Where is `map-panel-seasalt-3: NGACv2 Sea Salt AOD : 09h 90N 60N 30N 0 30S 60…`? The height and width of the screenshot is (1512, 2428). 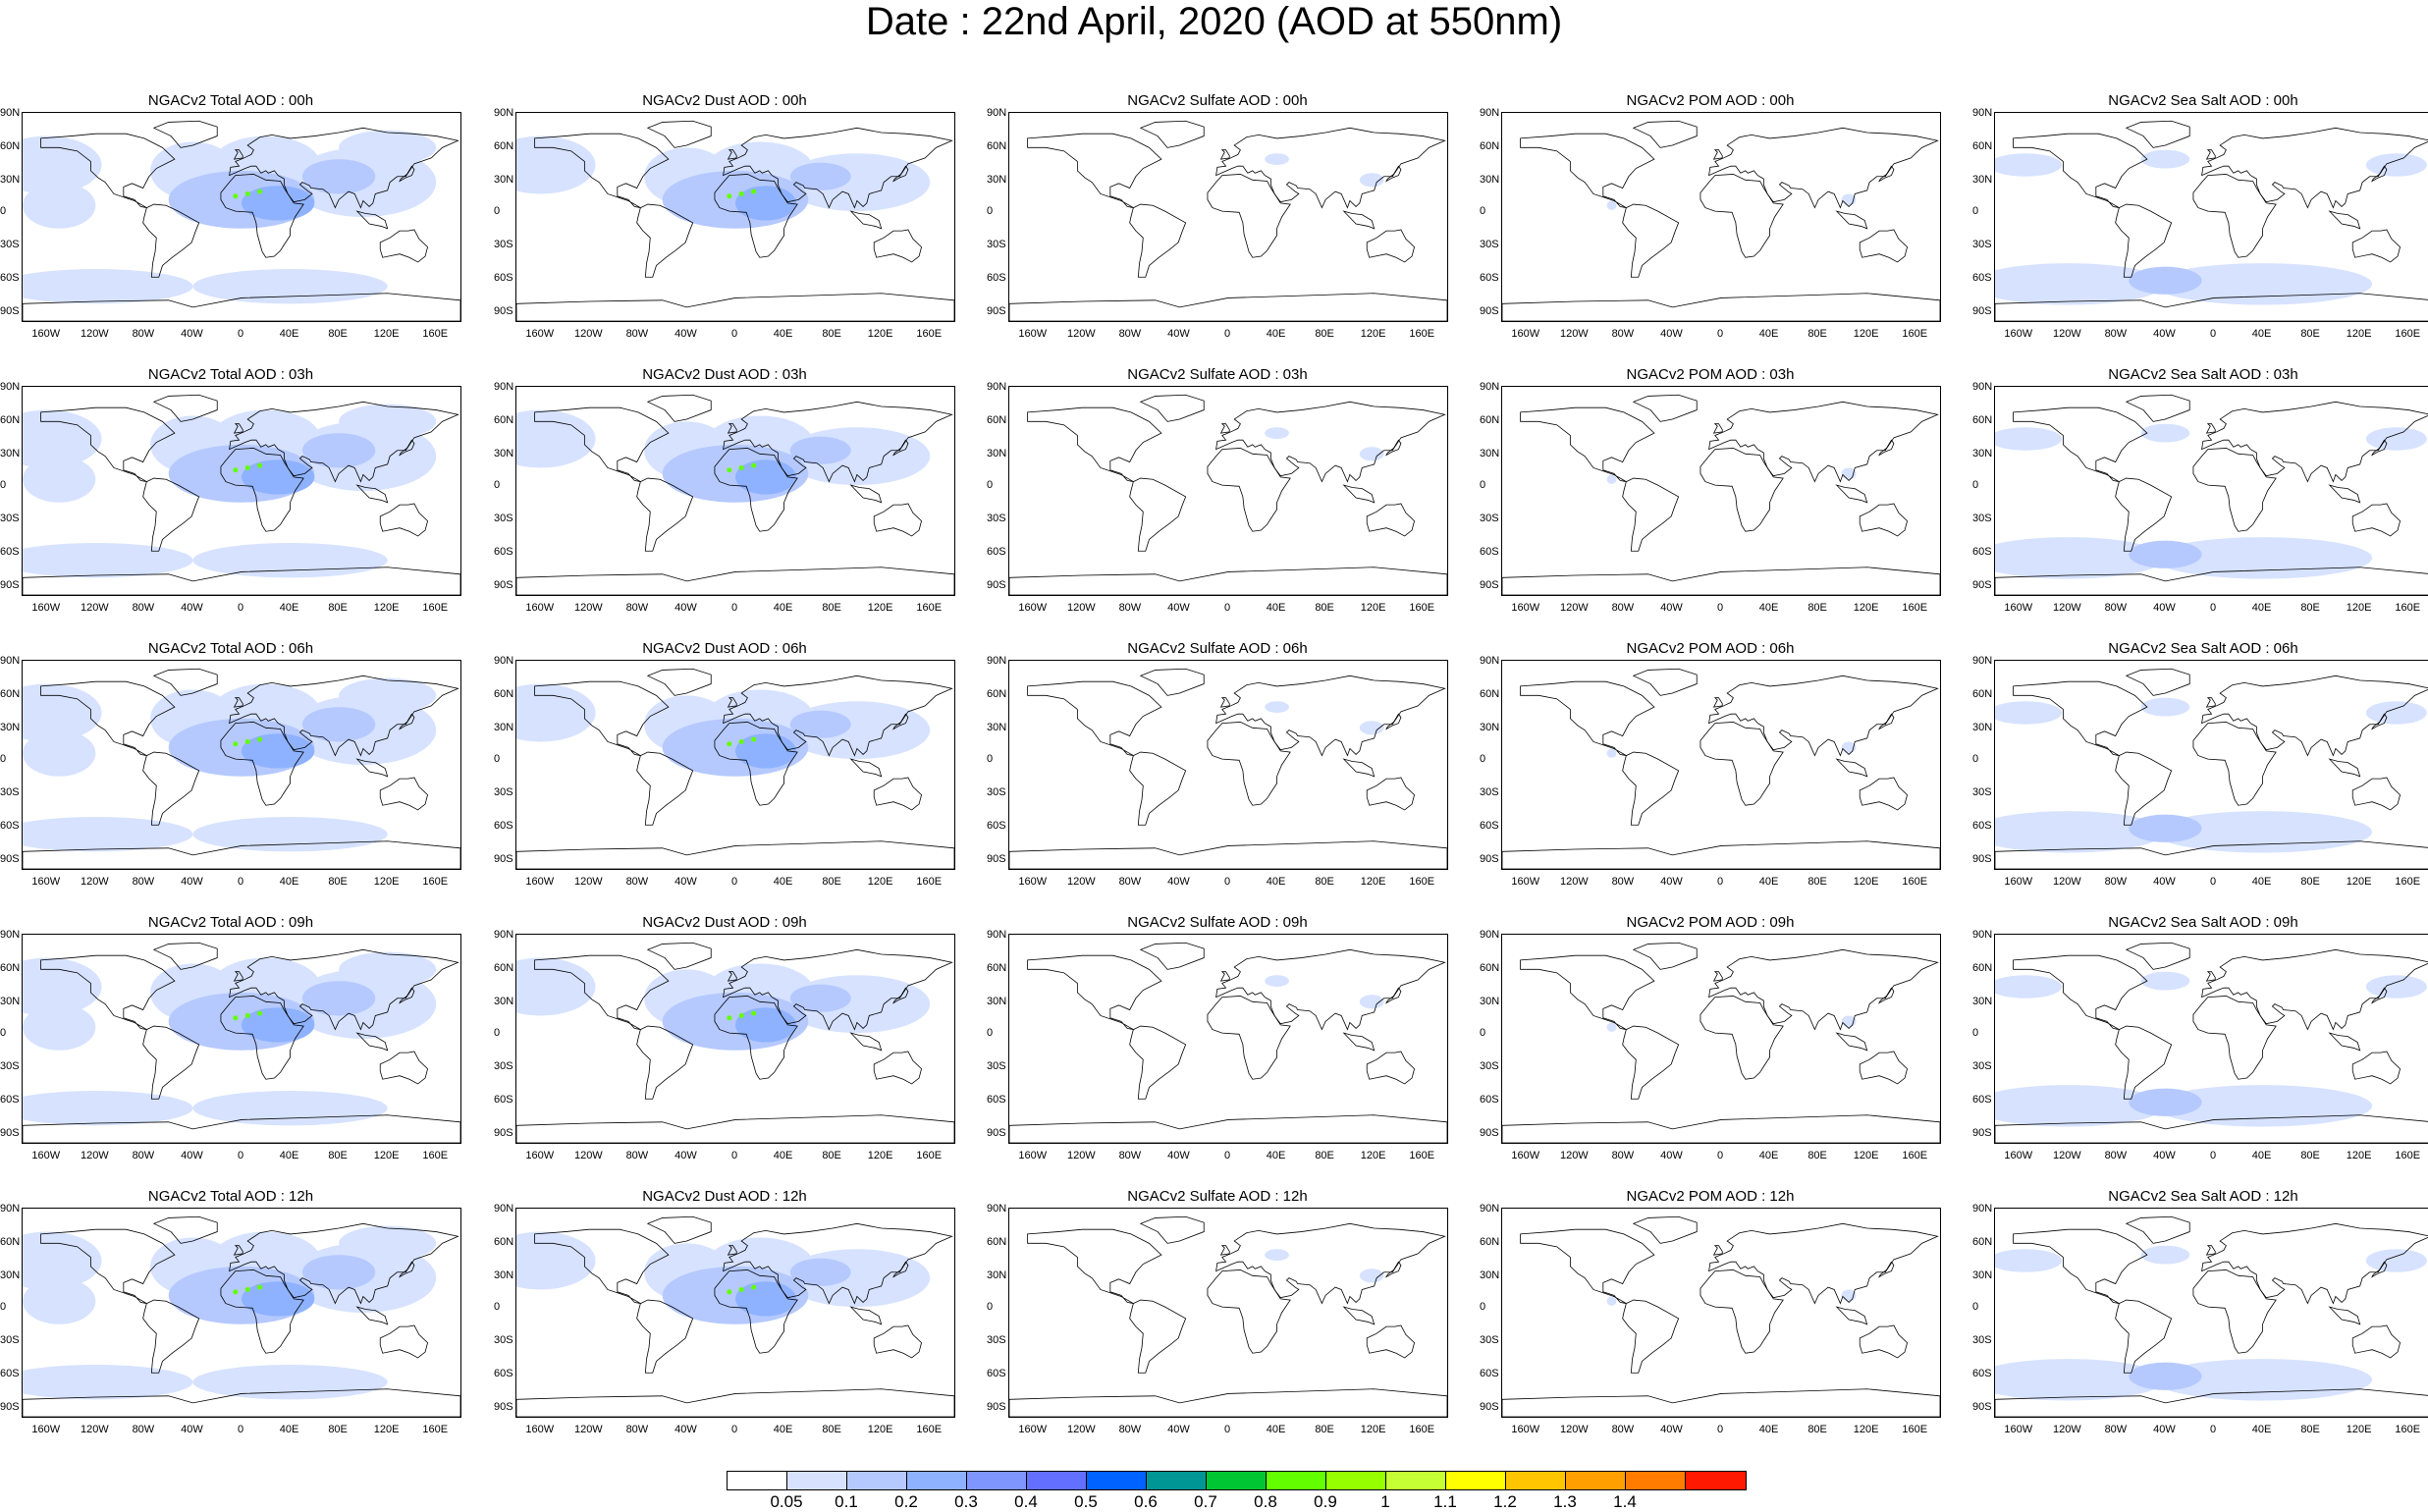
map-panel-seasalt-3: NGACv2 Sea Salt AOD : 09h 90N 60N 30N 0 30S 60… is located at coordinates (2200, 1042).